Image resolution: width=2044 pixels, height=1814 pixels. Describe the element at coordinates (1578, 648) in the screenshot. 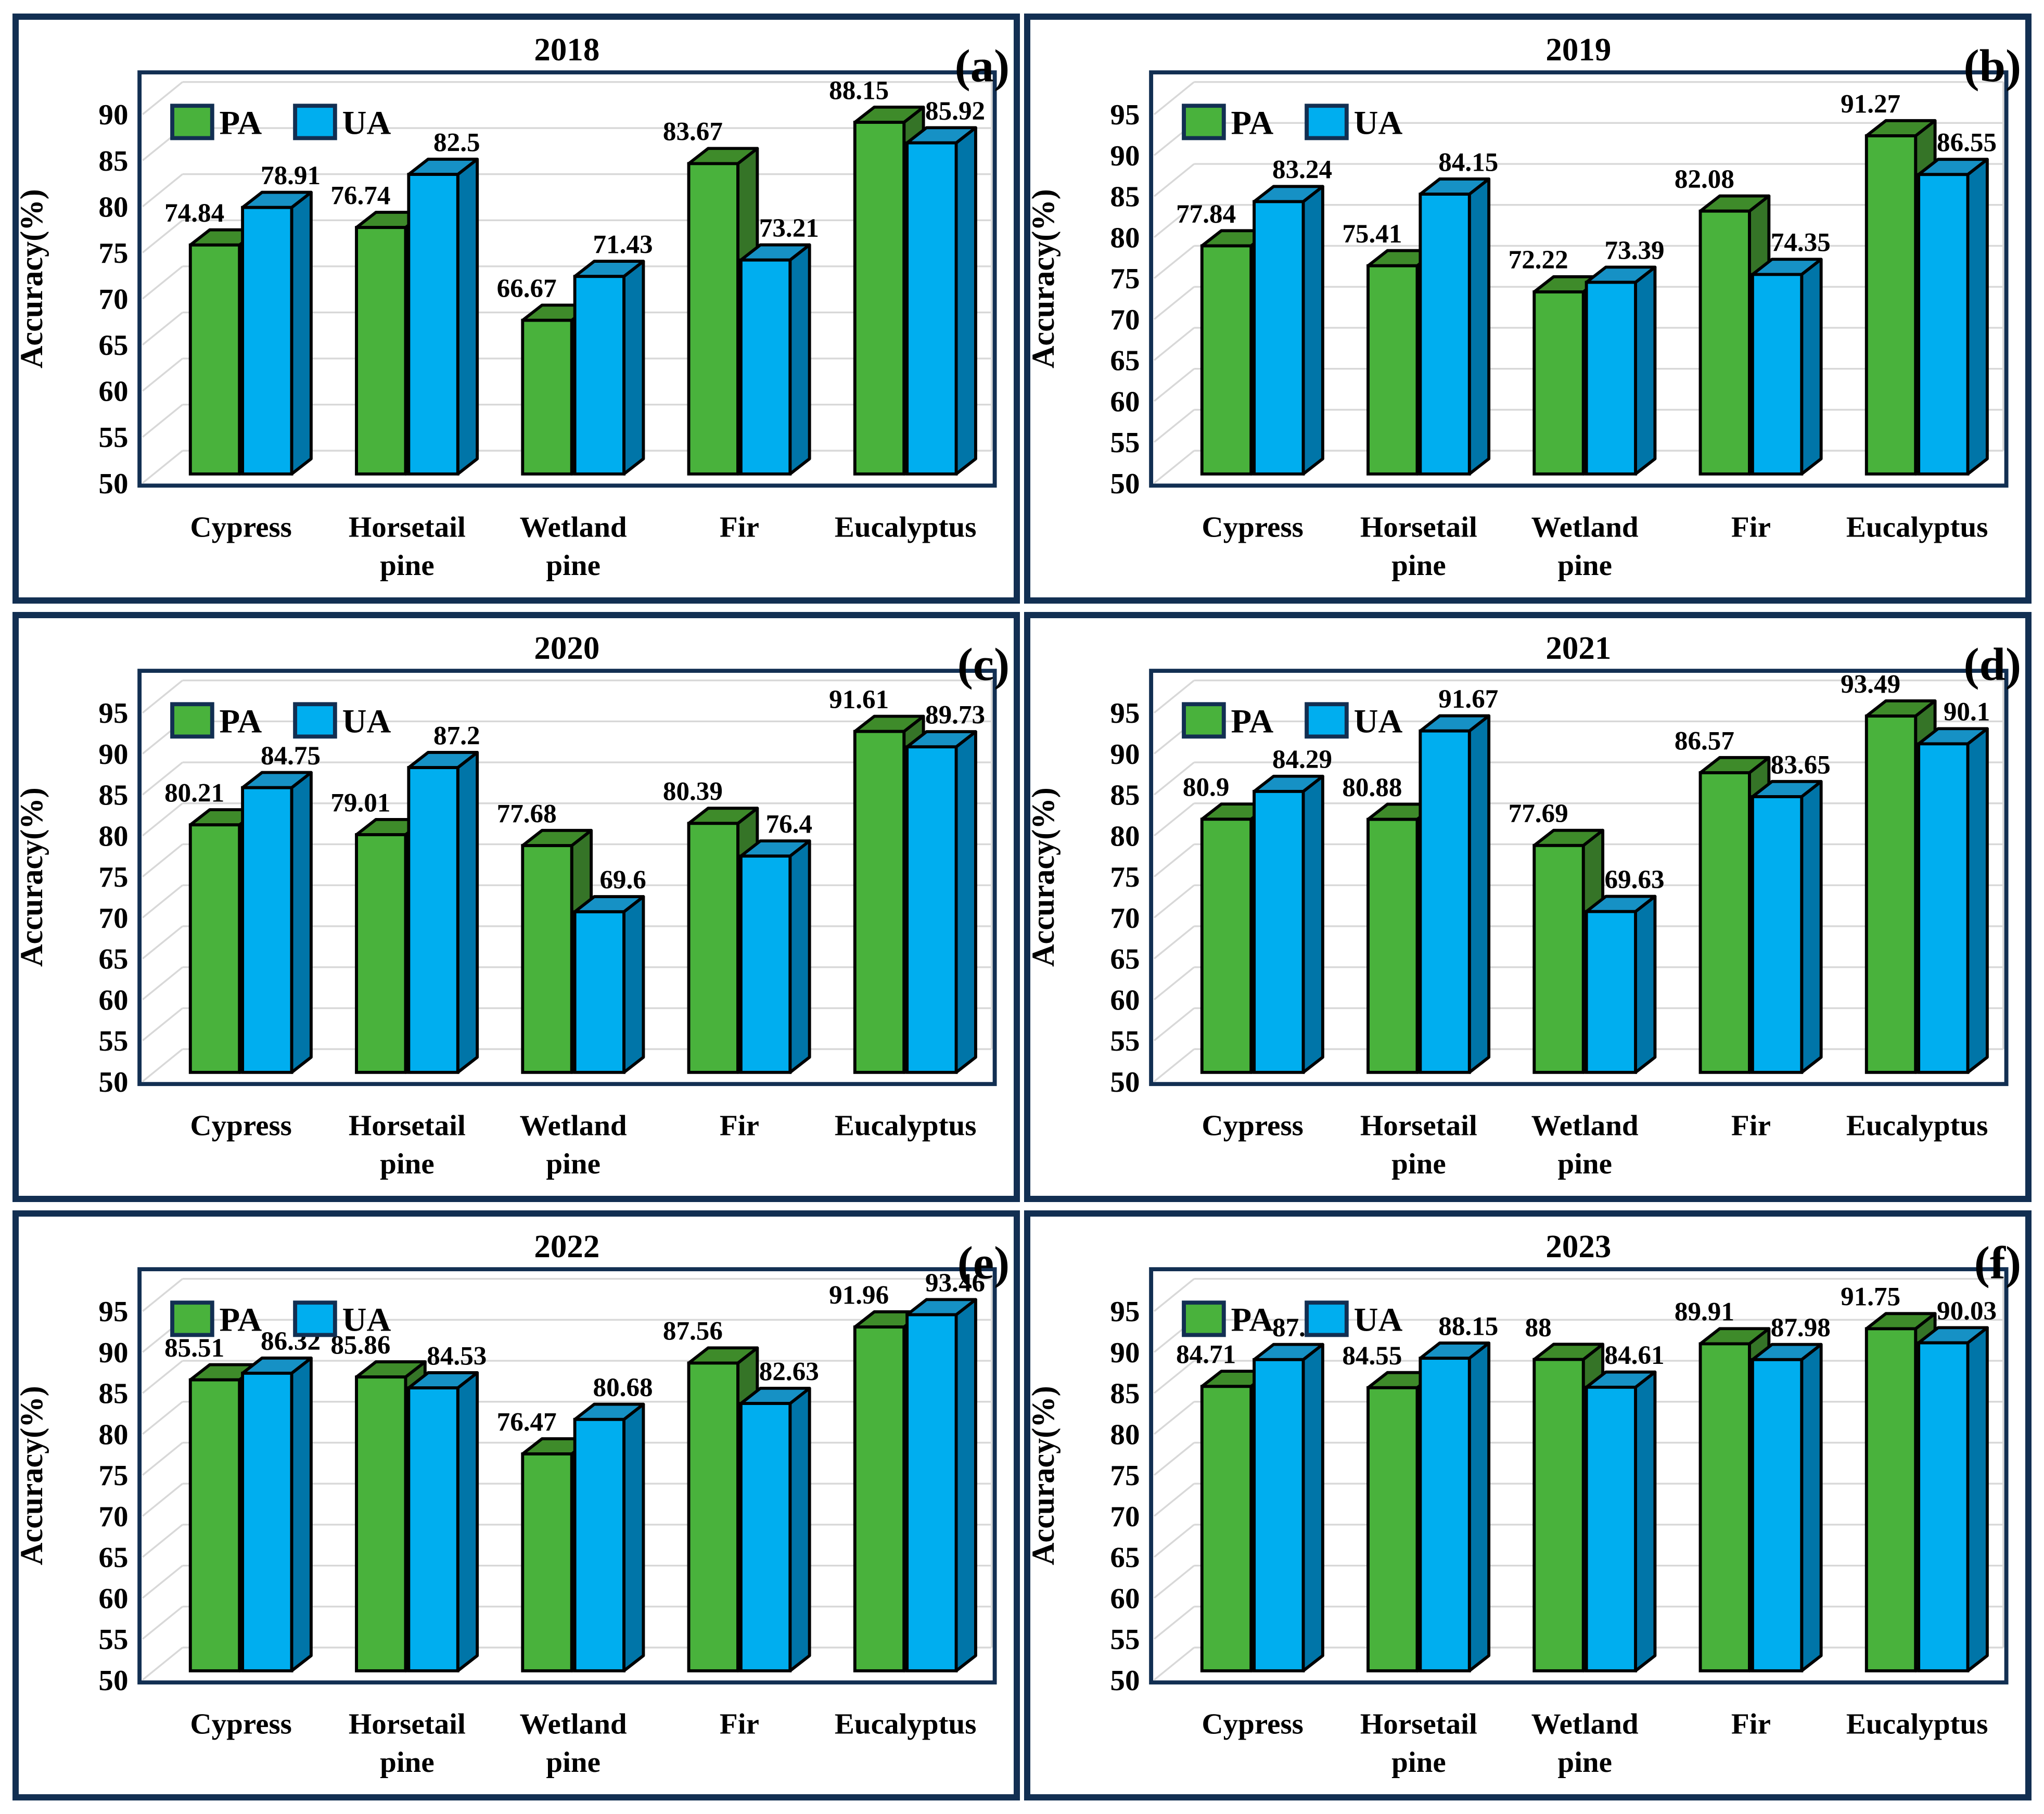

I see `panel-title: 2021` at that location.